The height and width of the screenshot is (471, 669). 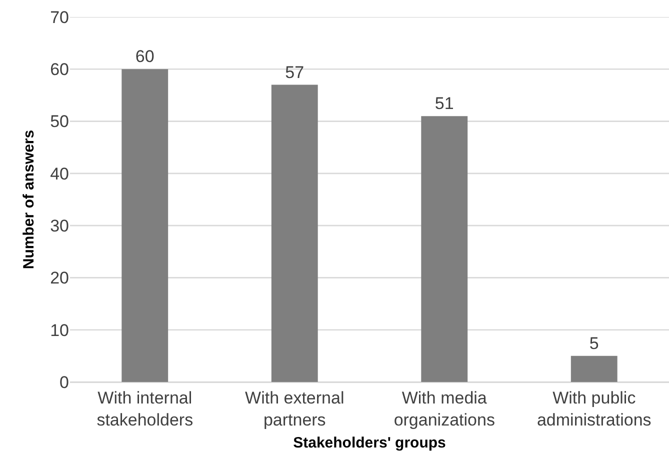 I want to click on data-label: 51, so click(x=444, y=104).